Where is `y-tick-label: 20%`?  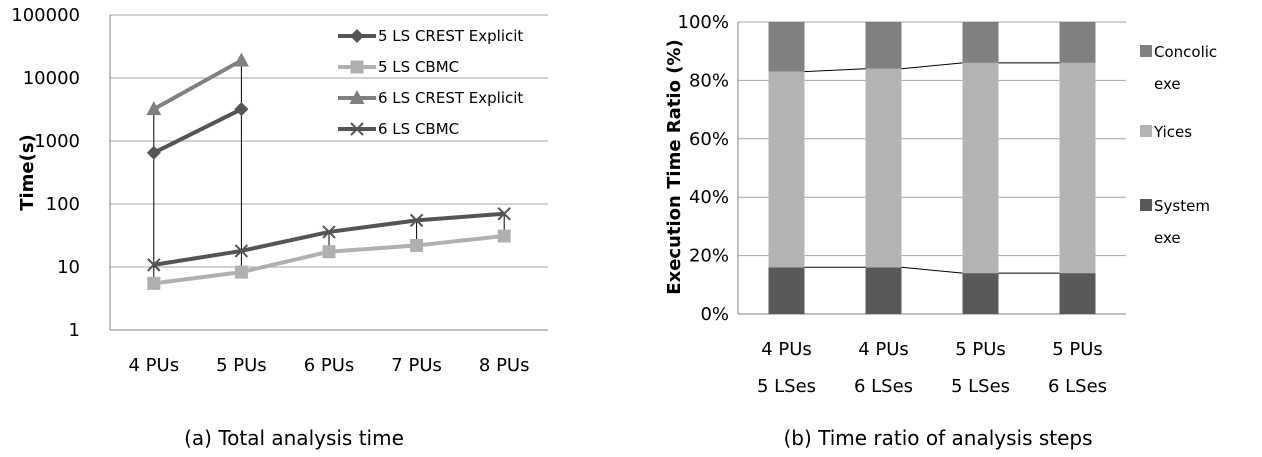
y-tick-label: 20% is located at coordinates (709, 256).